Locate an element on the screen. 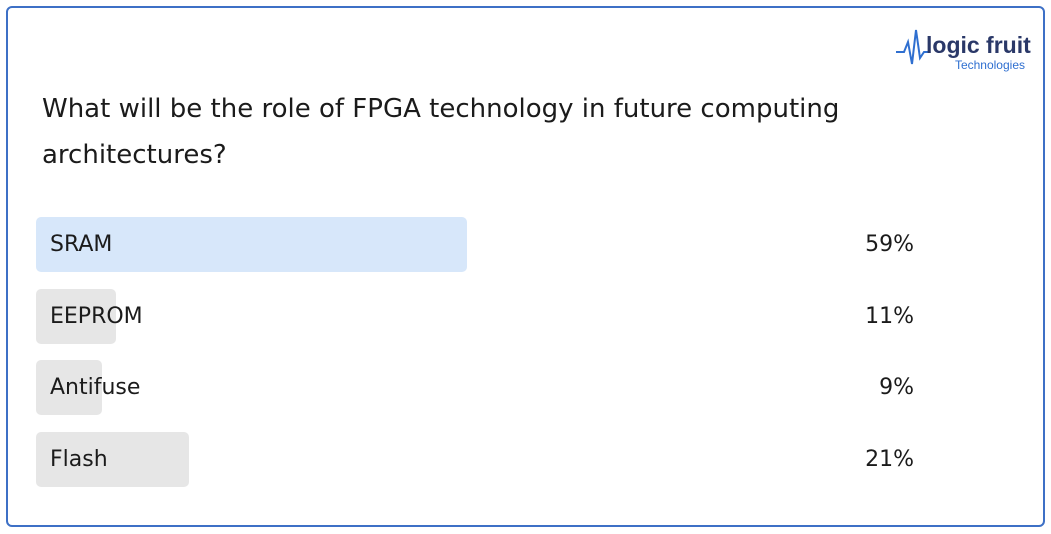  option-label: SRAM is located at coordinates (81, 244).